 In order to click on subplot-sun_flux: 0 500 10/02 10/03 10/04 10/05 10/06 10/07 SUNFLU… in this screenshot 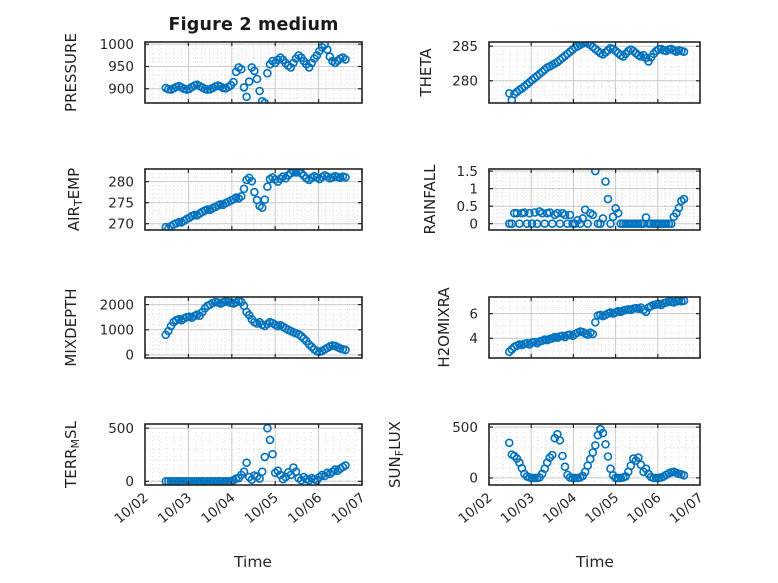, I will do `click(546, 473)`.